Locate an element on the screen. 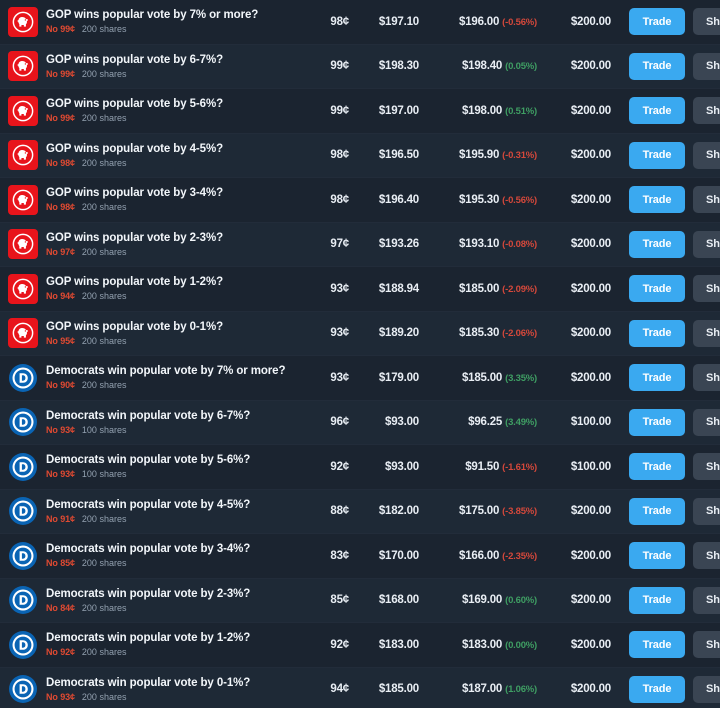 The width and height of the screenshot is (720, 708). market-title: GOP wins popular vote by 7% or more? is located at coordinates (152, 15).